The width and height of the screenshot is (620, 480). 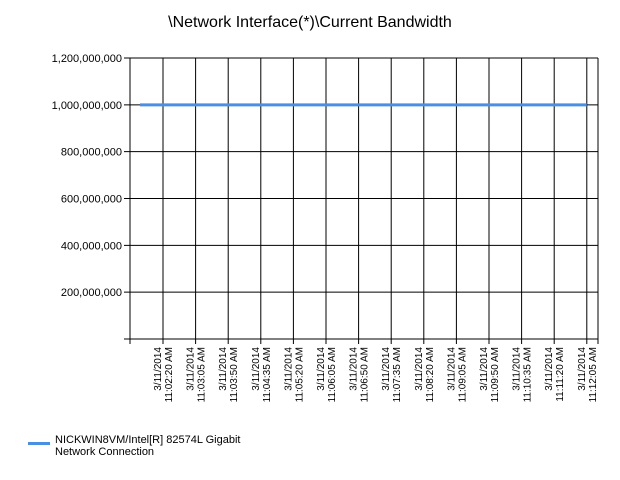 I want to click on x-tick-label: 3/11/2014 11:07:35 AM, so click(x=392, y=375).